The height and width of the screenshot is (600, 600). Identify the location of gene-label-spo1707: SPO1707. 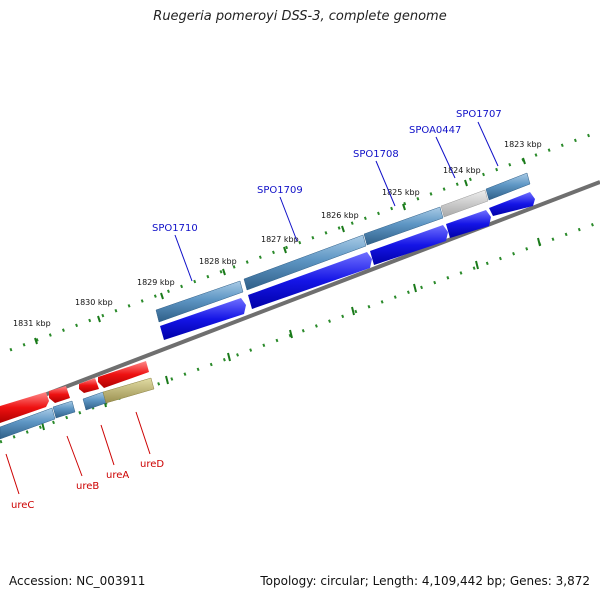
(479, 114).